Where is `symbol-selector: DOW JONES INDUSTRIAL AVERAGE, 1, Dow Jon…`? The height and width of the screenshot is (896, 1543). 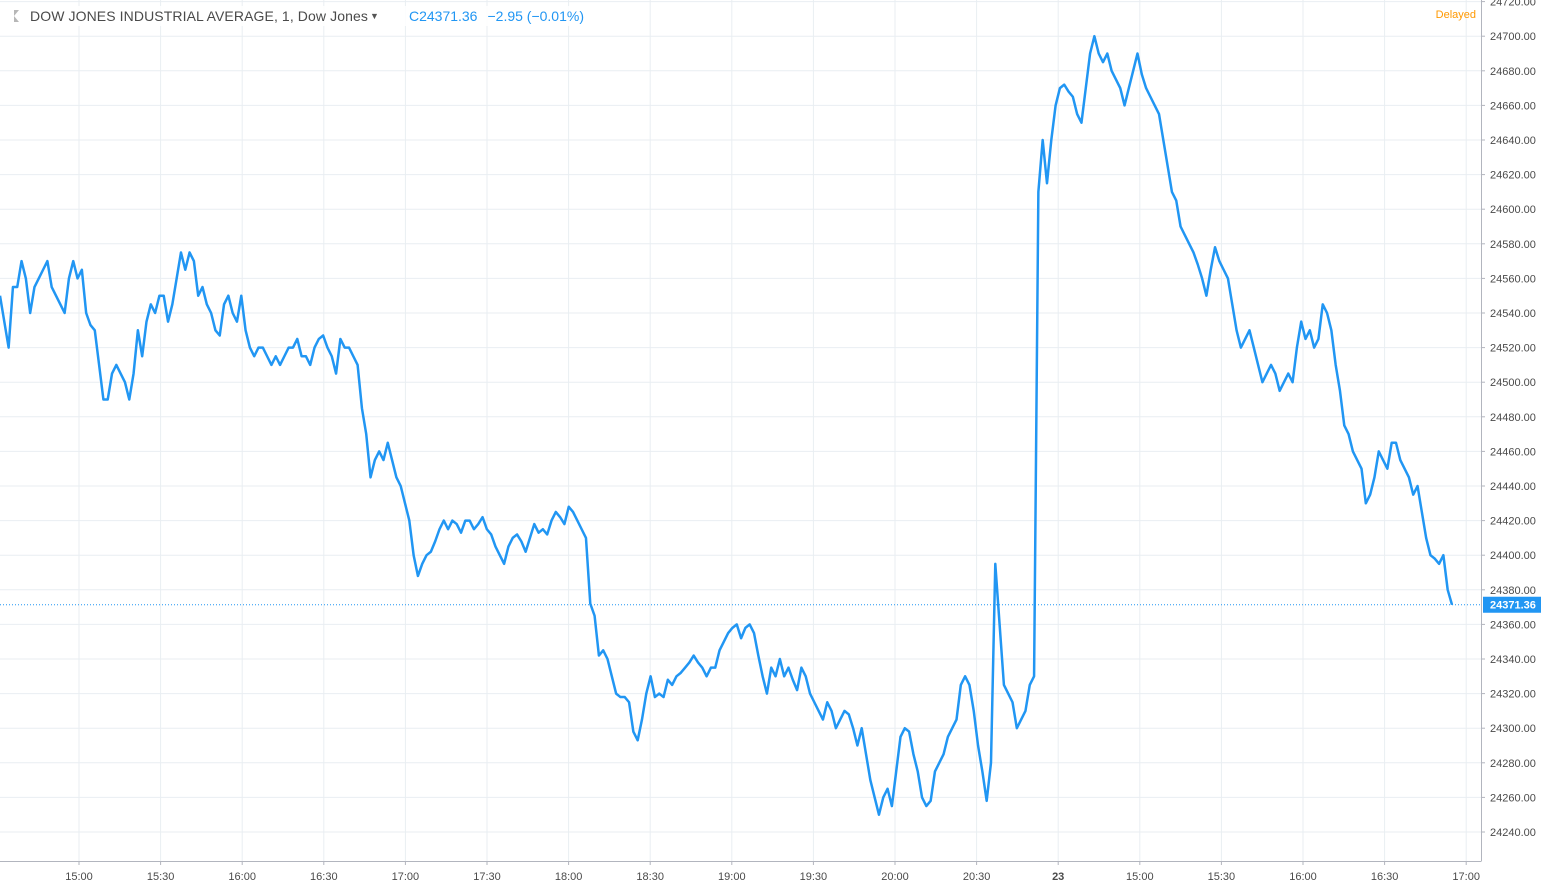
symbol-selector: DOW JONES INDUSTRIAL AVERAGE, 1, Dow Jon… is located at coordinates (204, 16).